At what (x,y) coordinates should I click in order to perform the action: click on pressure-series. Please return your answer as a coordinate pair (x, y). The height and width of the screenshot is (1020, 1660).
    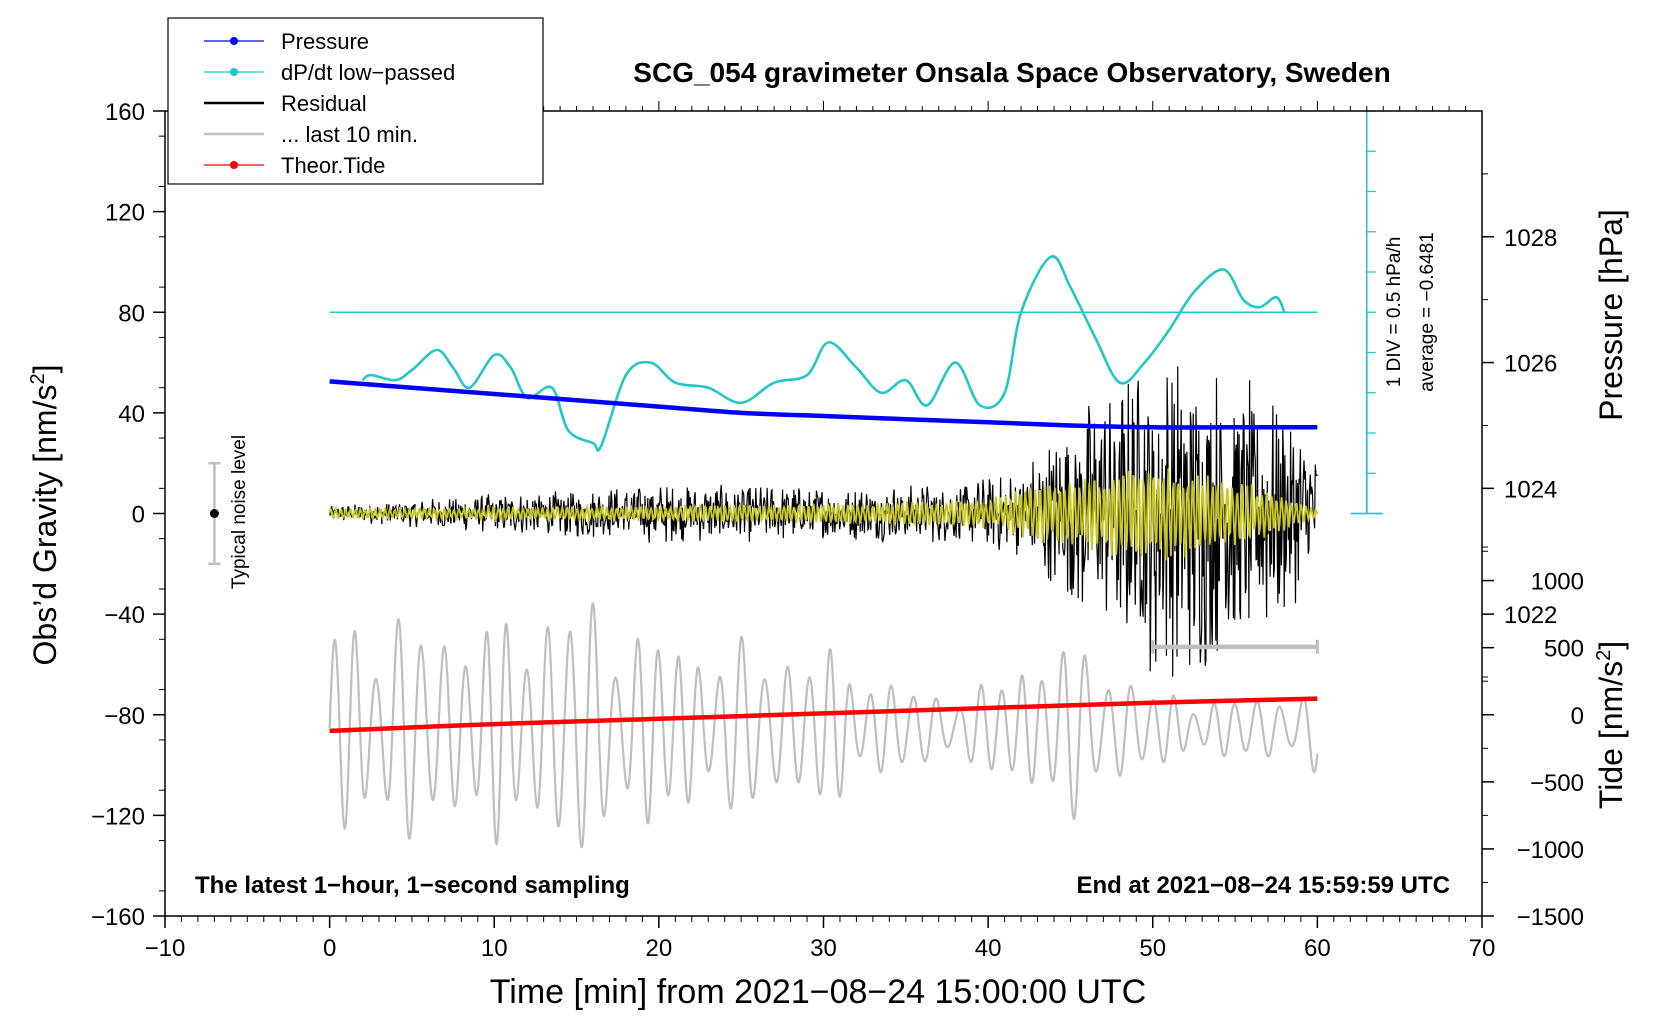
    Looking at the image, I should click on (823, 404).